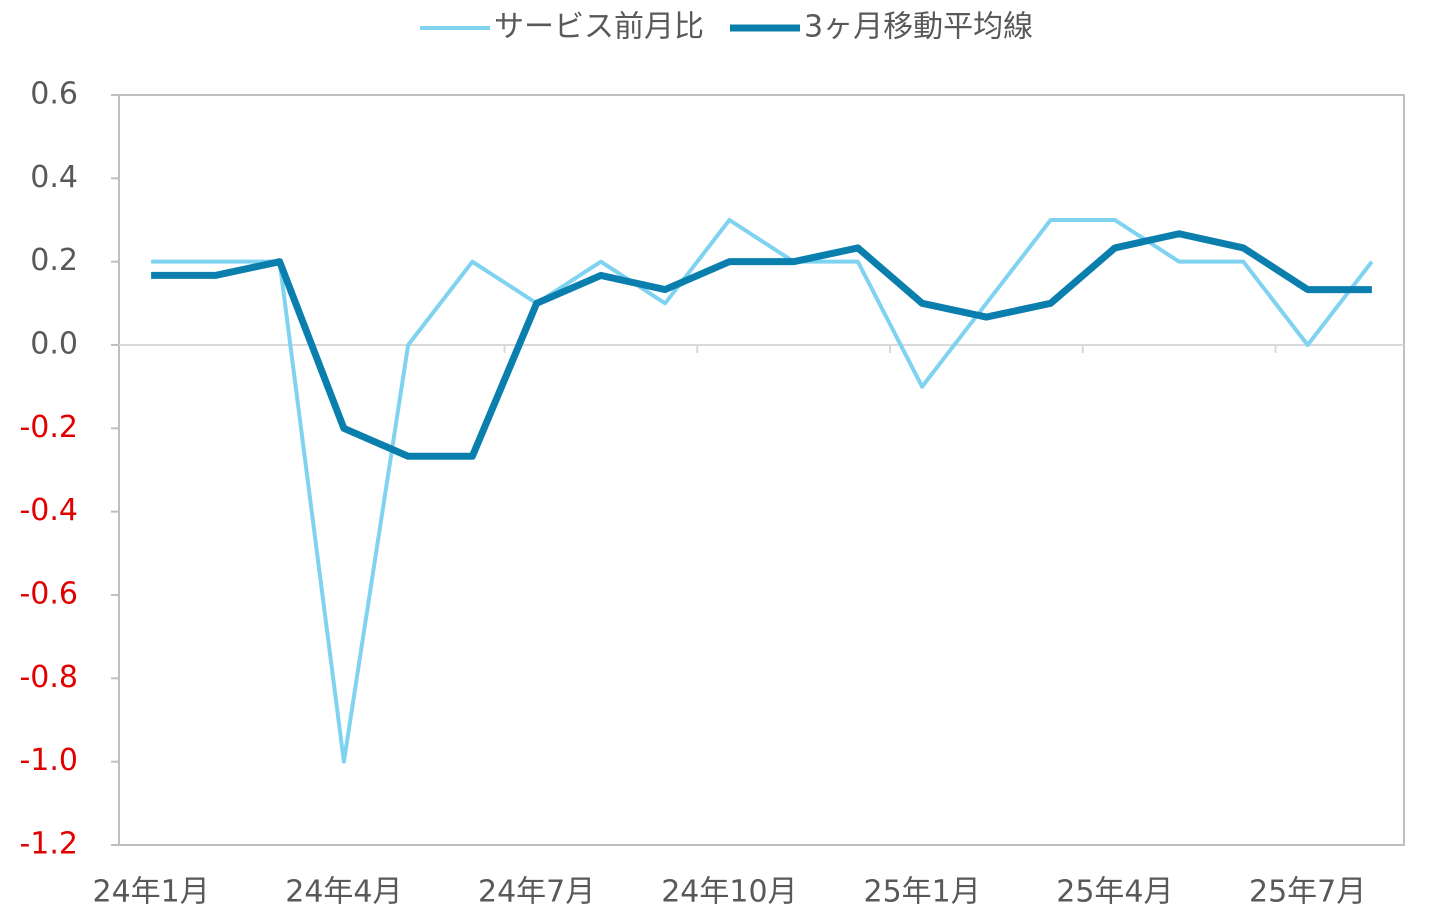  What do you see at coordinates (921, 892) in the screenshot?
I see `x-tick-label: 25年1月` at bounding box center [921, 892].